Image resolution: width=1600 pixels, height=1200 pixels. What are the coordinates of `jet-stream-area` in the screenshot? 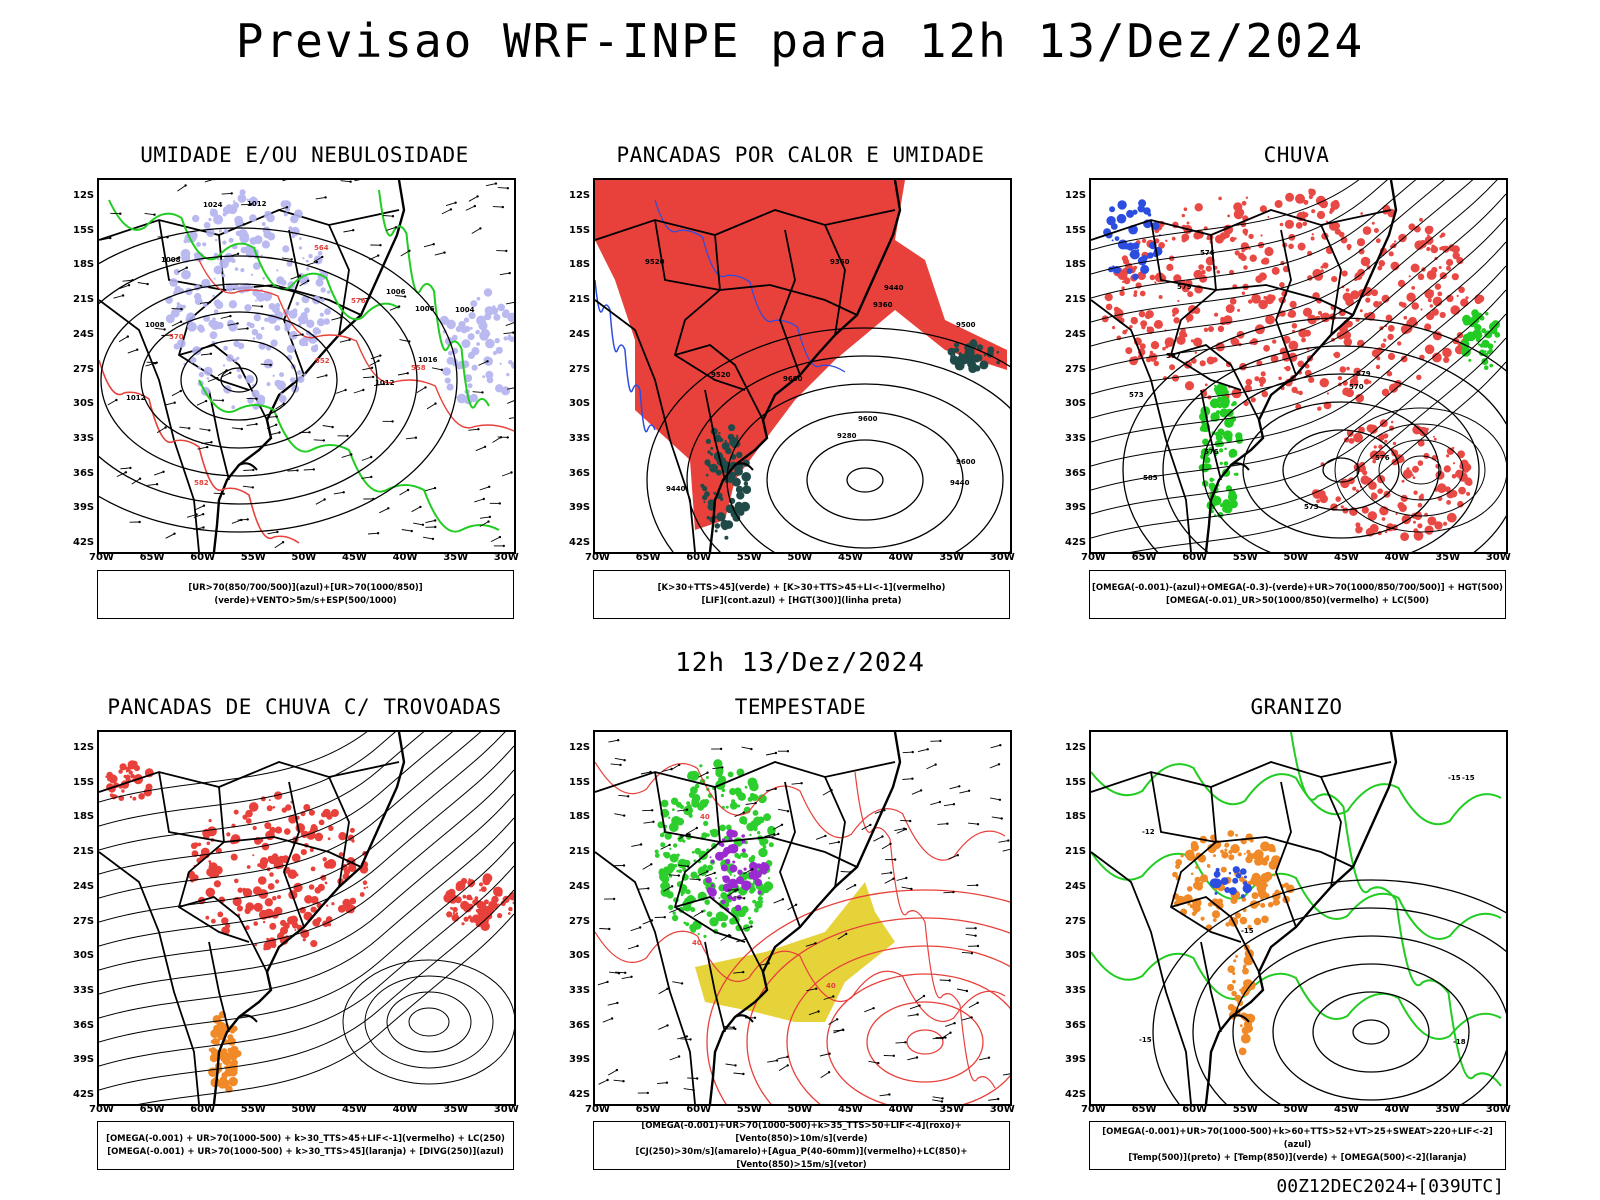 It's located at (795, 952).